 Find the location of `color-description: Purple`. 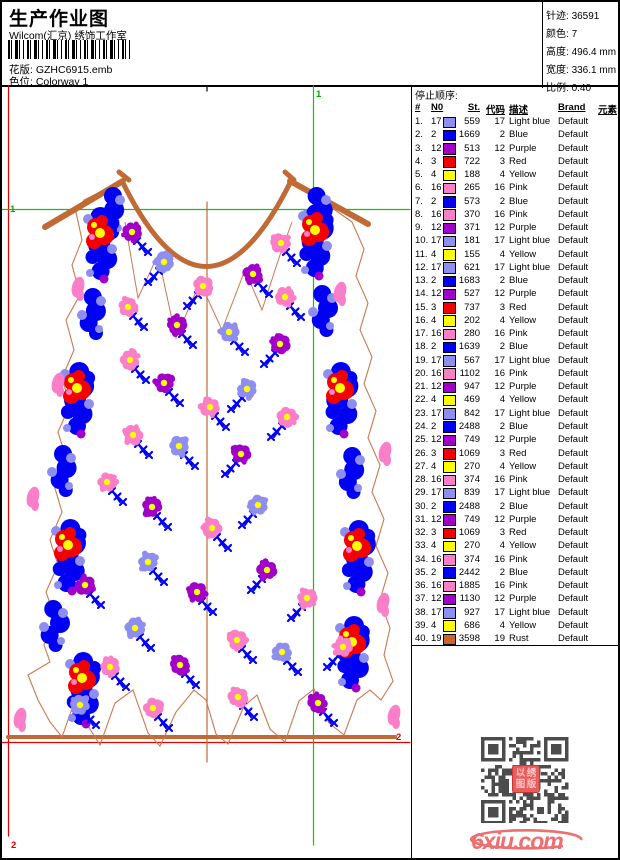

color-description: Purple is located at coordinates (523, 599).